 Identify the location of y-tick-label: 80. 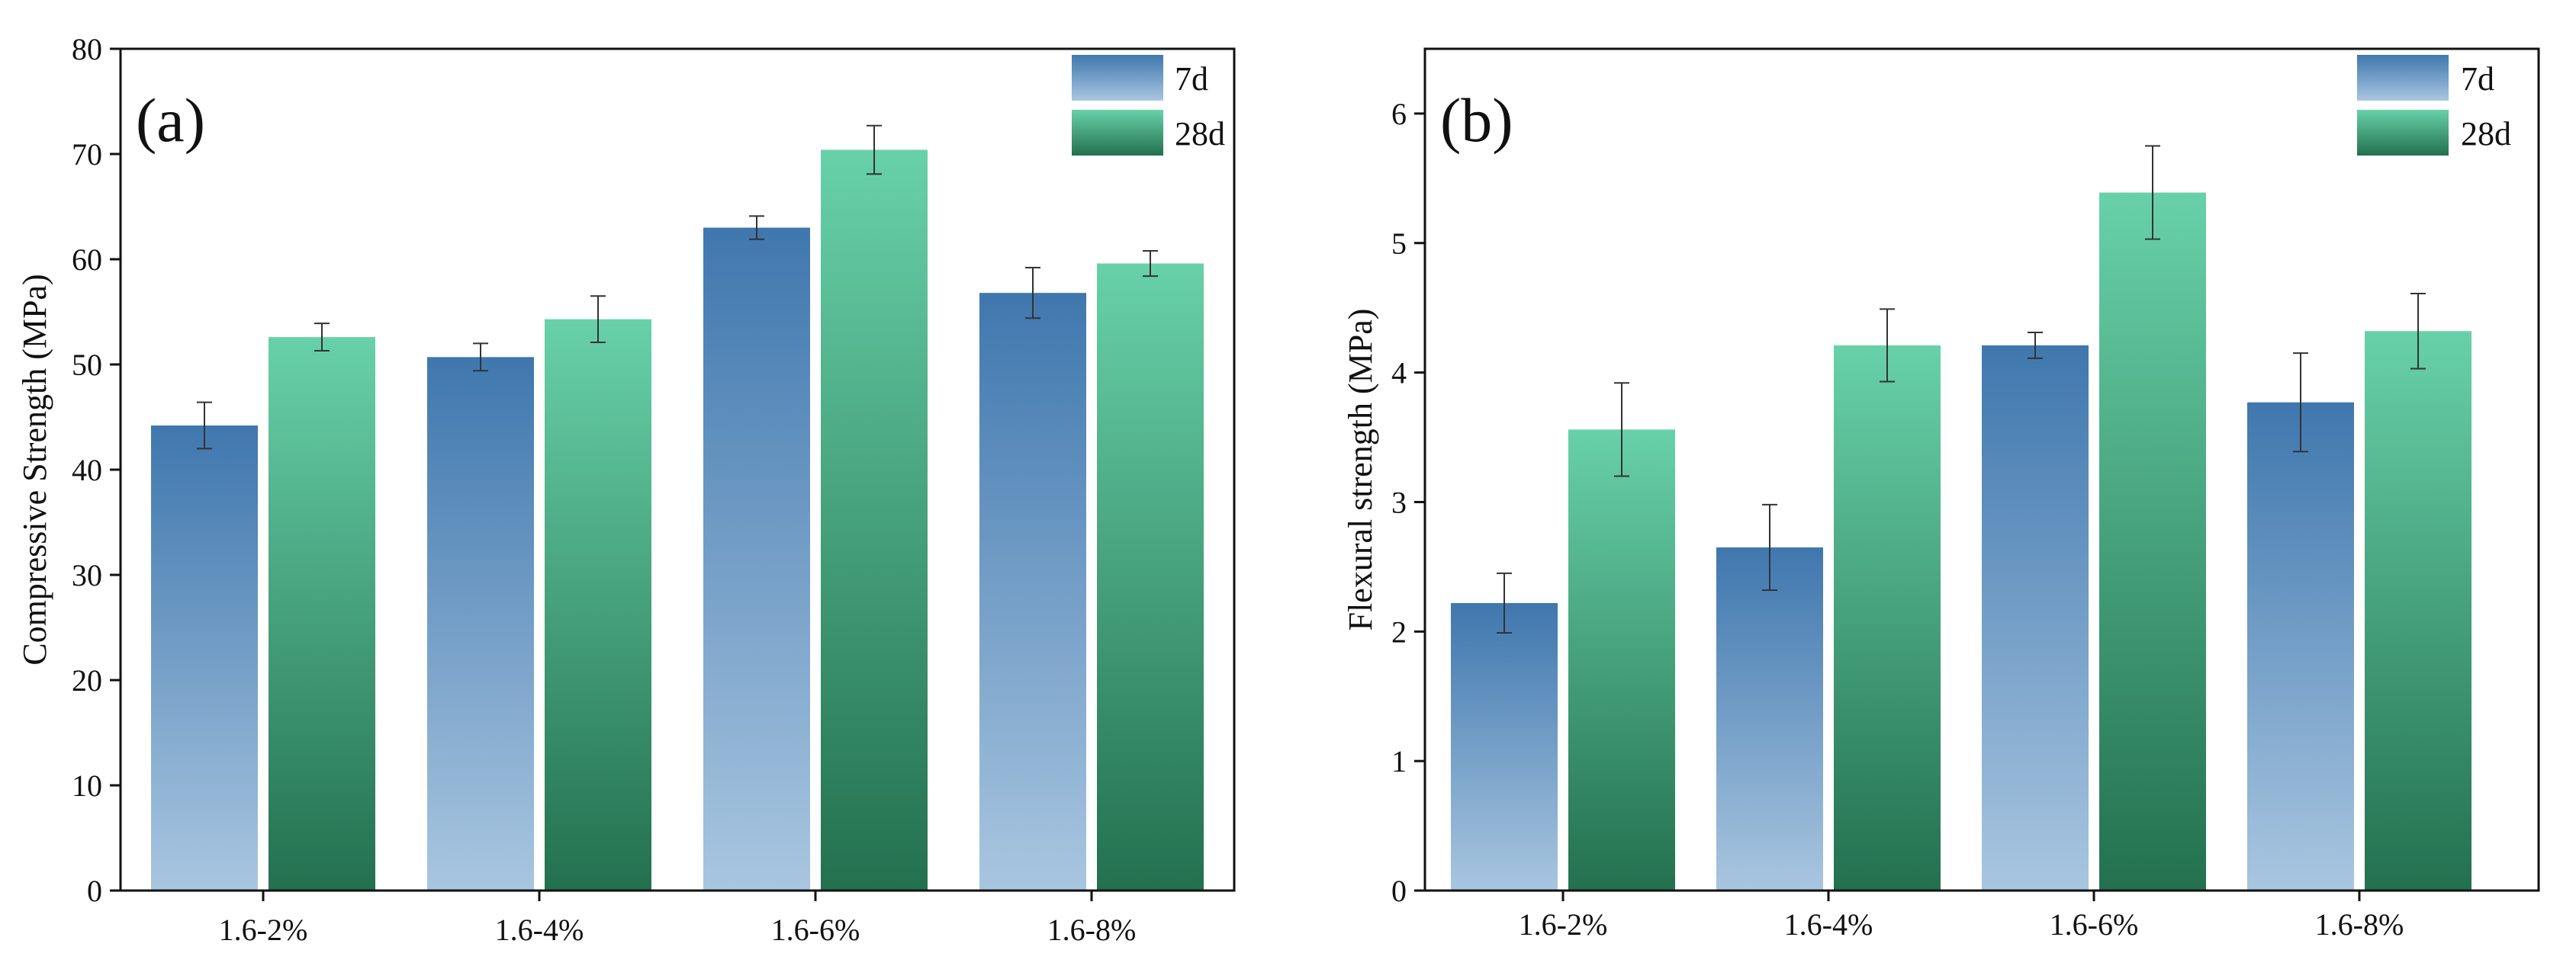
(87, 49).